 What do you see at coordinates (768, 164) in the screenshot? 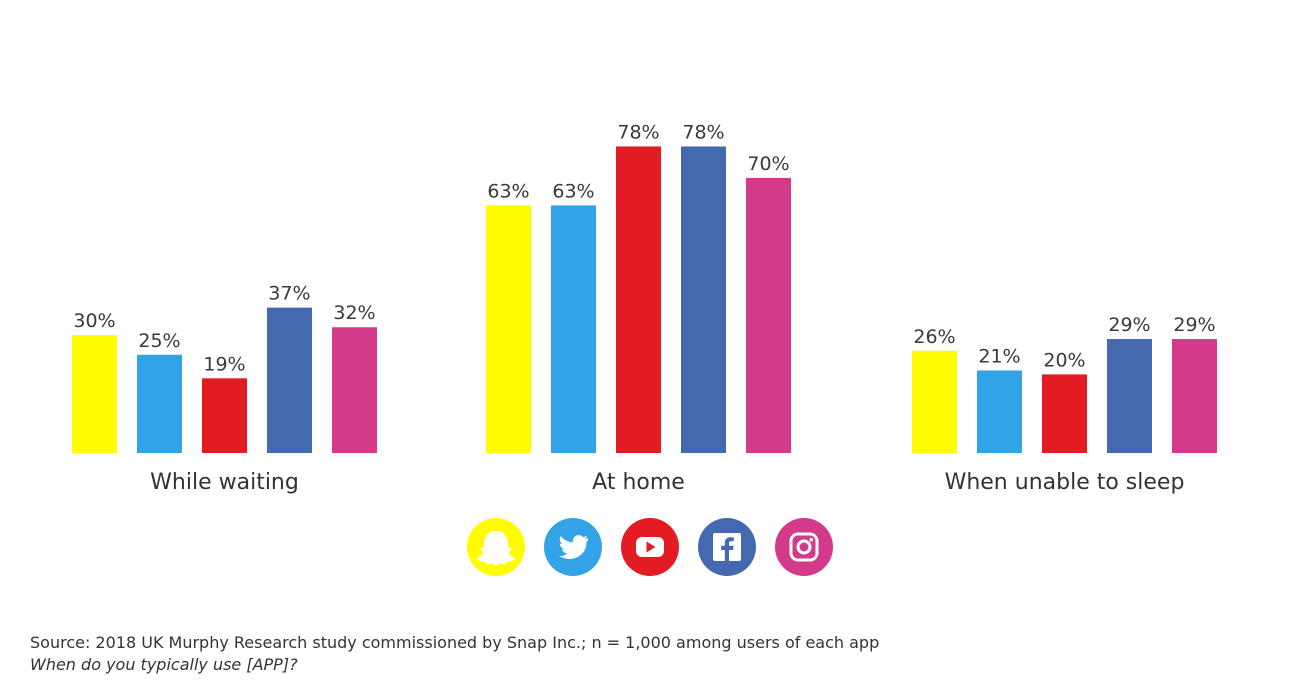
I see `bar-value-label: 70%` at bounding box center [768, 164].